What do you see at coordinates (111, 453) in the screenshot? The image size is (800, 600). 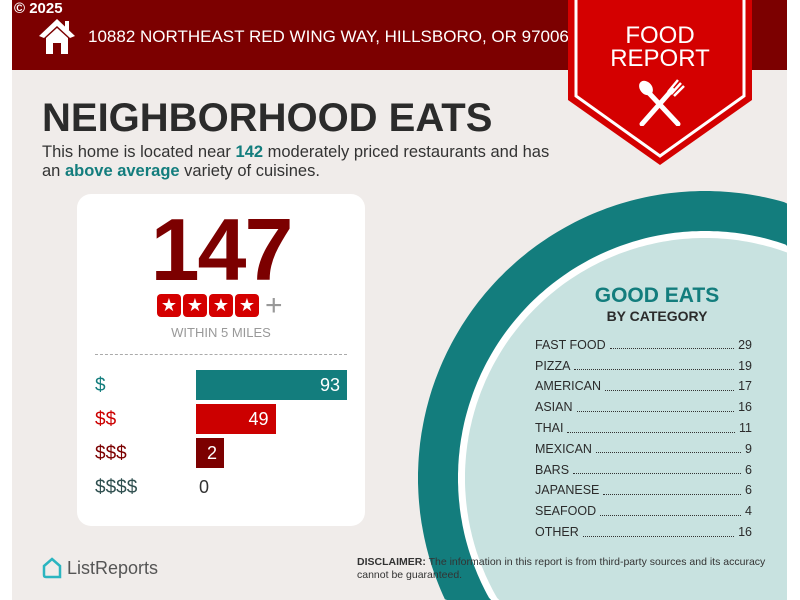 I see `price-label: $$$` at bounding box center [111, 453].